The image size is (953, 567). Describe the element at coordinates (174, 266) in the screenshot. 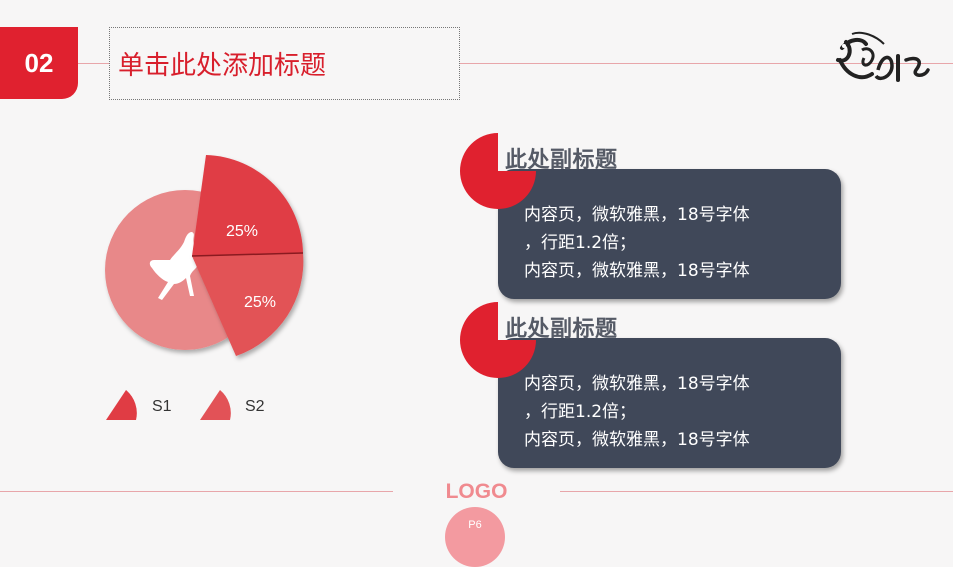

I see `horse-silhouette` at that location.